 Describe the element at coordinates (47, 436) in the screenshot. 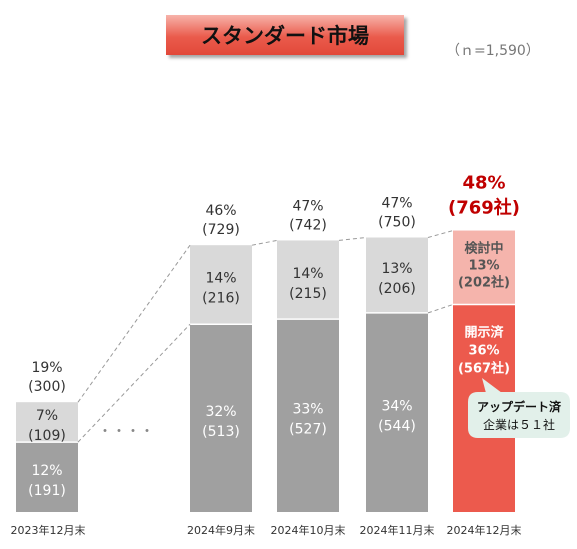

I see `top-count-label-0: (109)` at that location.